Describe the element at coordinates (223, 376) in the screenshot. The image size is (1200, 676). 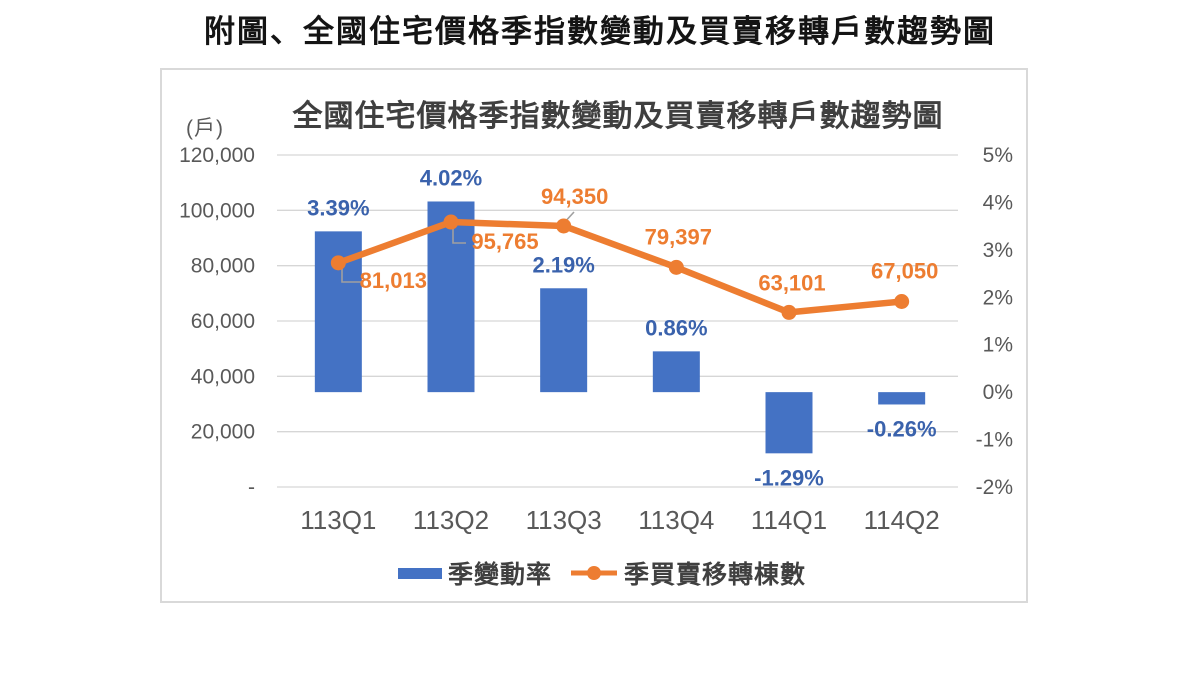
I see `left-axis-tick-label: 40,000` at that location.